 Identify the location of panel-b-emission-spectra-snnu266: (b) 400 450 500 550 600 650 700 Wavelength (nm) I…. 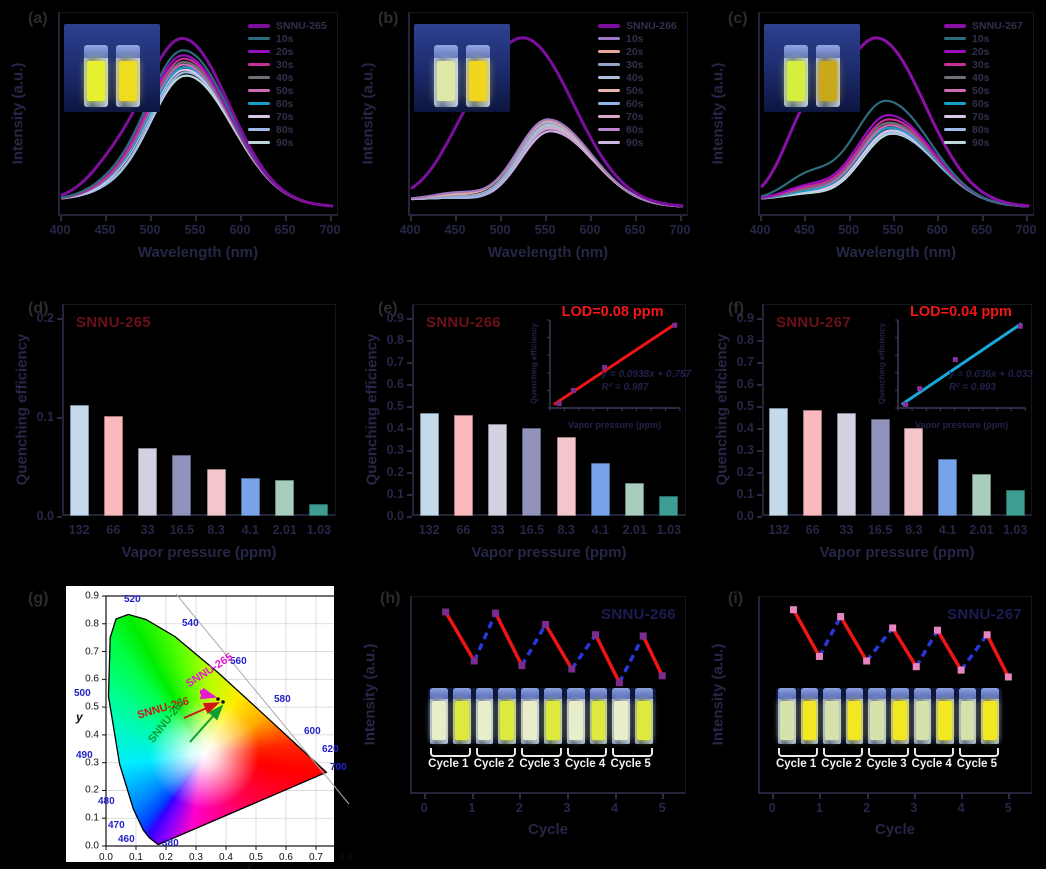
(525, 145).